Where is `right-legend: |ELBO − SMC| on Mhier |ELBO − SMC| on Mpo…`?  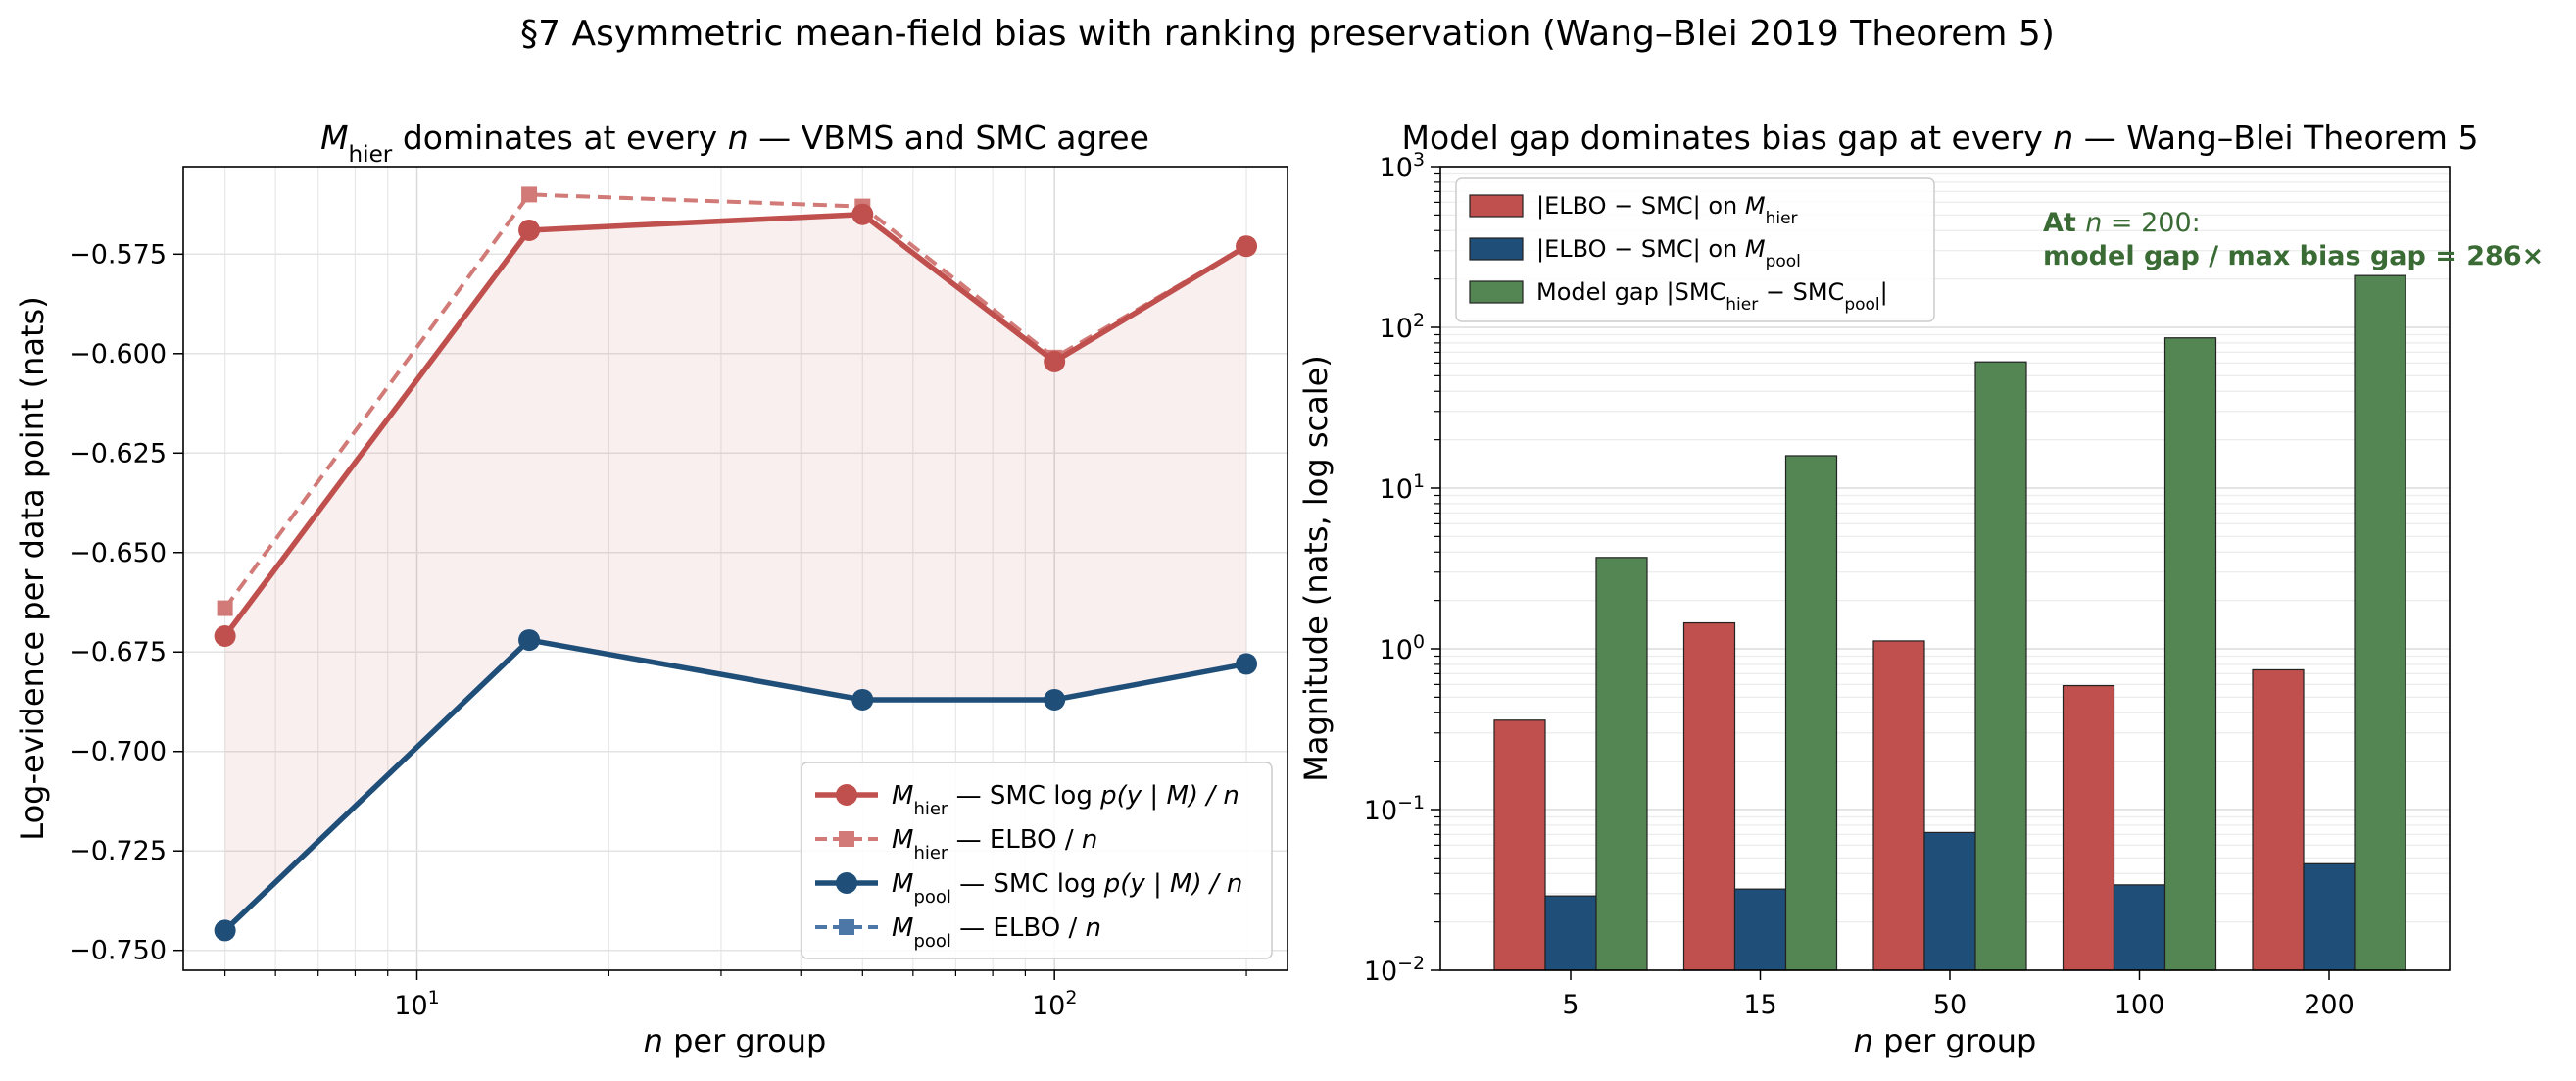
right-legend: |ELBO − SMC| on Mhier |ELBO − SMC| on Mpo… is located at coordinates (1695, 249).